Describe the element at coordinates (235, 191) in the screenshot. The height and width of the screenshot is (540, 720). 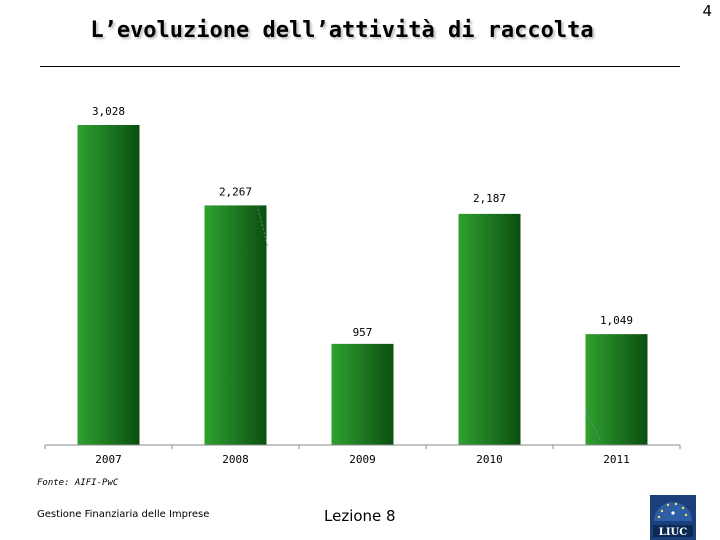
I see `bar-value-label: 2,267` at that location.